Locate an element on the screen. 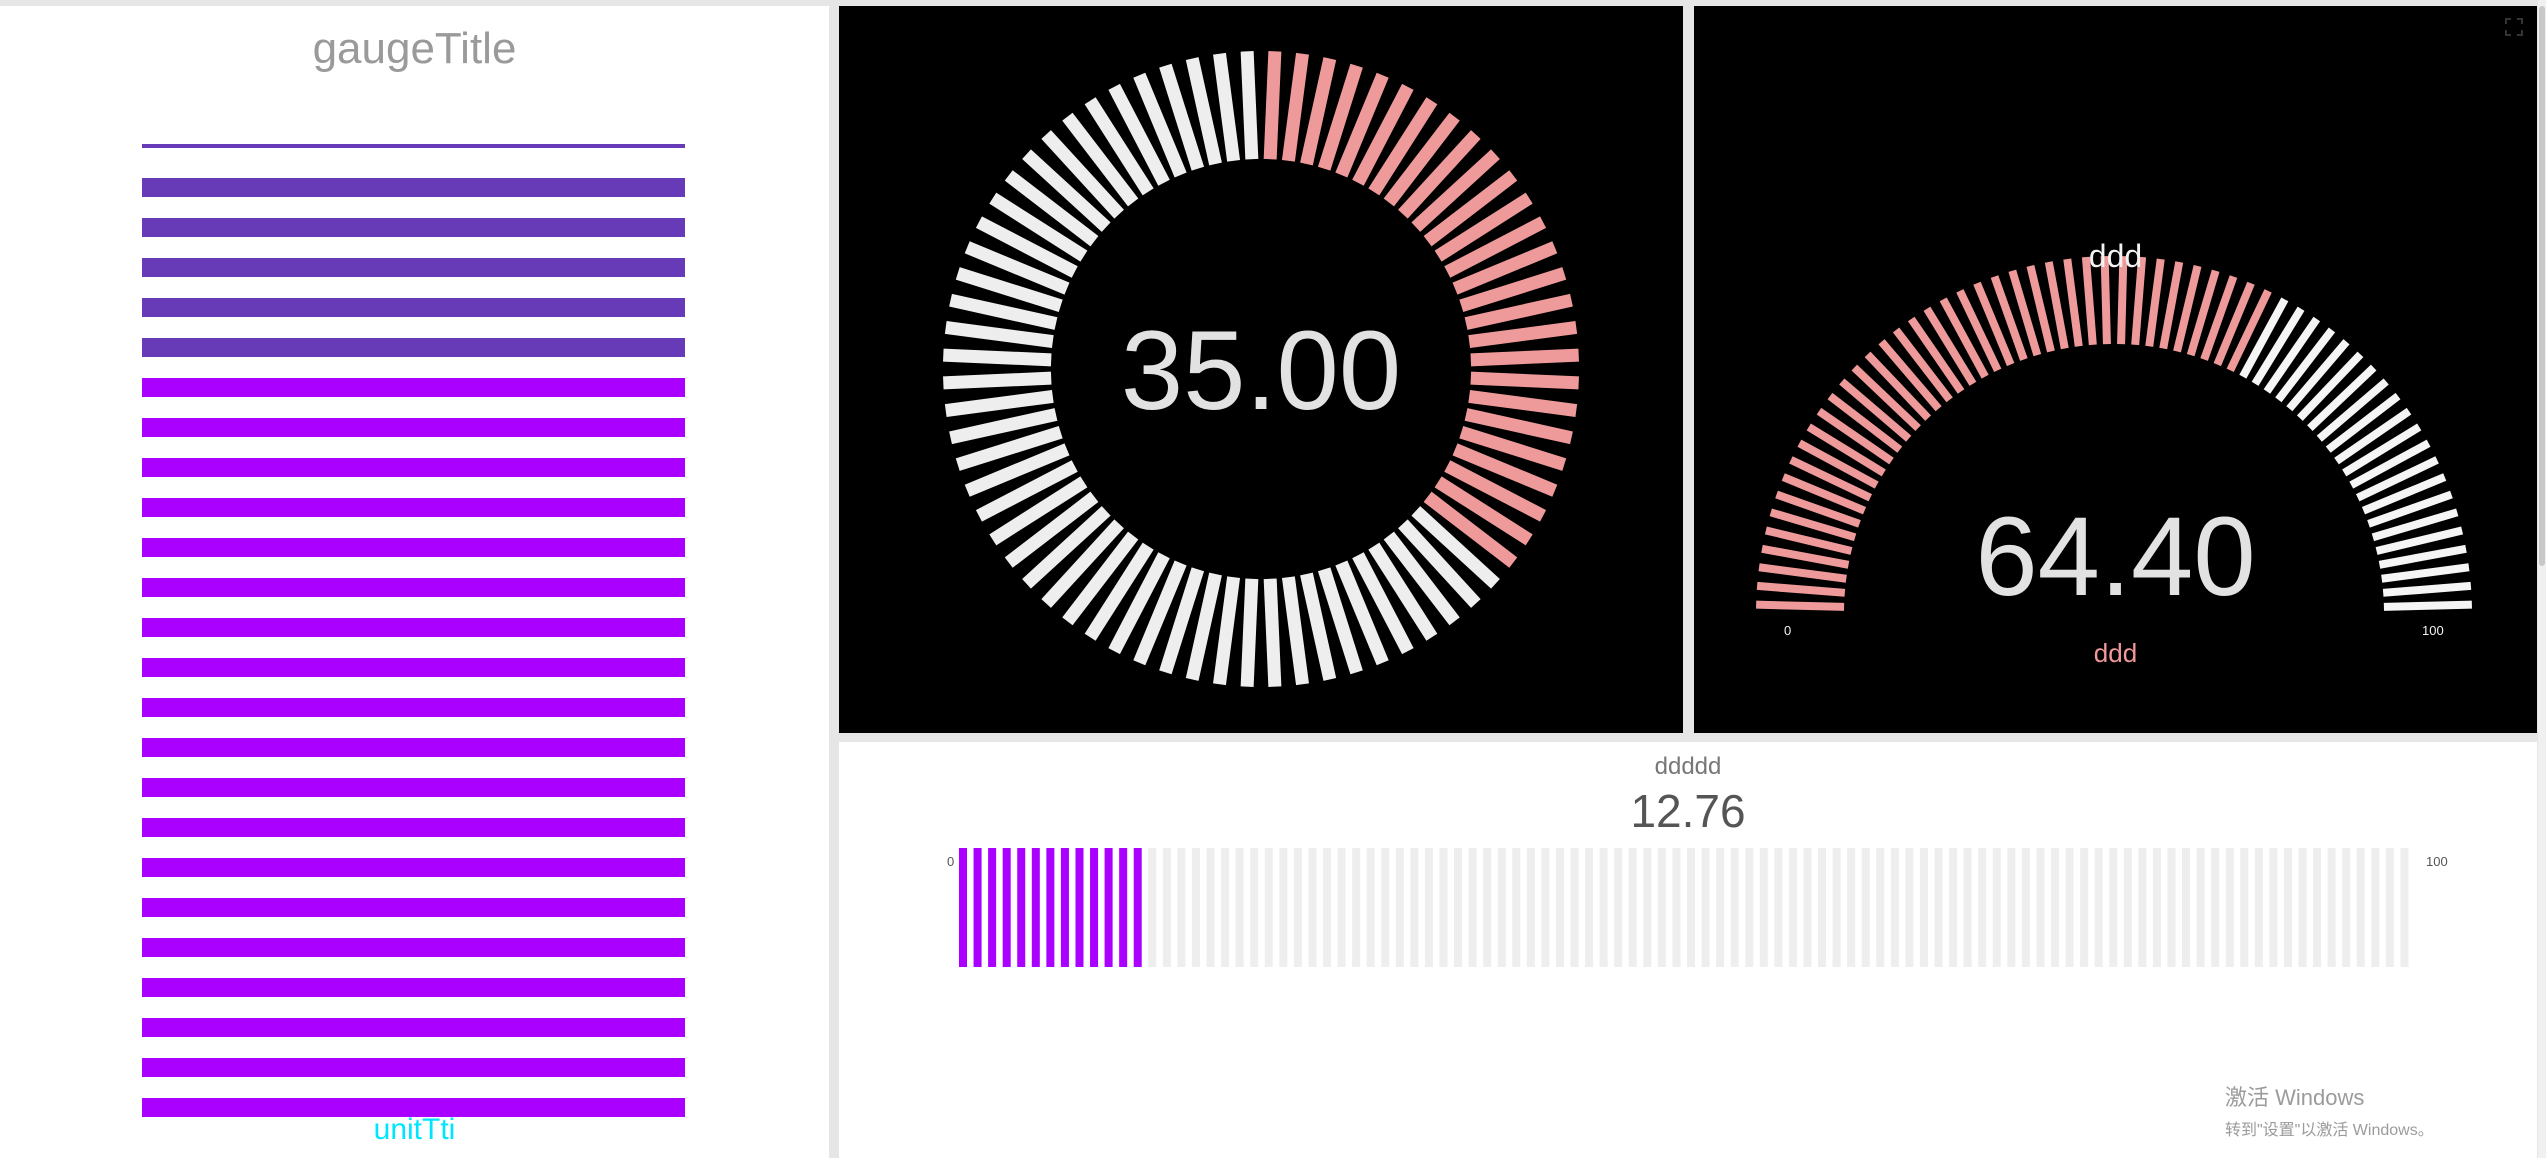 Image resolution: width=2546 pixels, height=1158 pixels. ring-gauge-value: 35.00 is located at coordinates (1261, 370).